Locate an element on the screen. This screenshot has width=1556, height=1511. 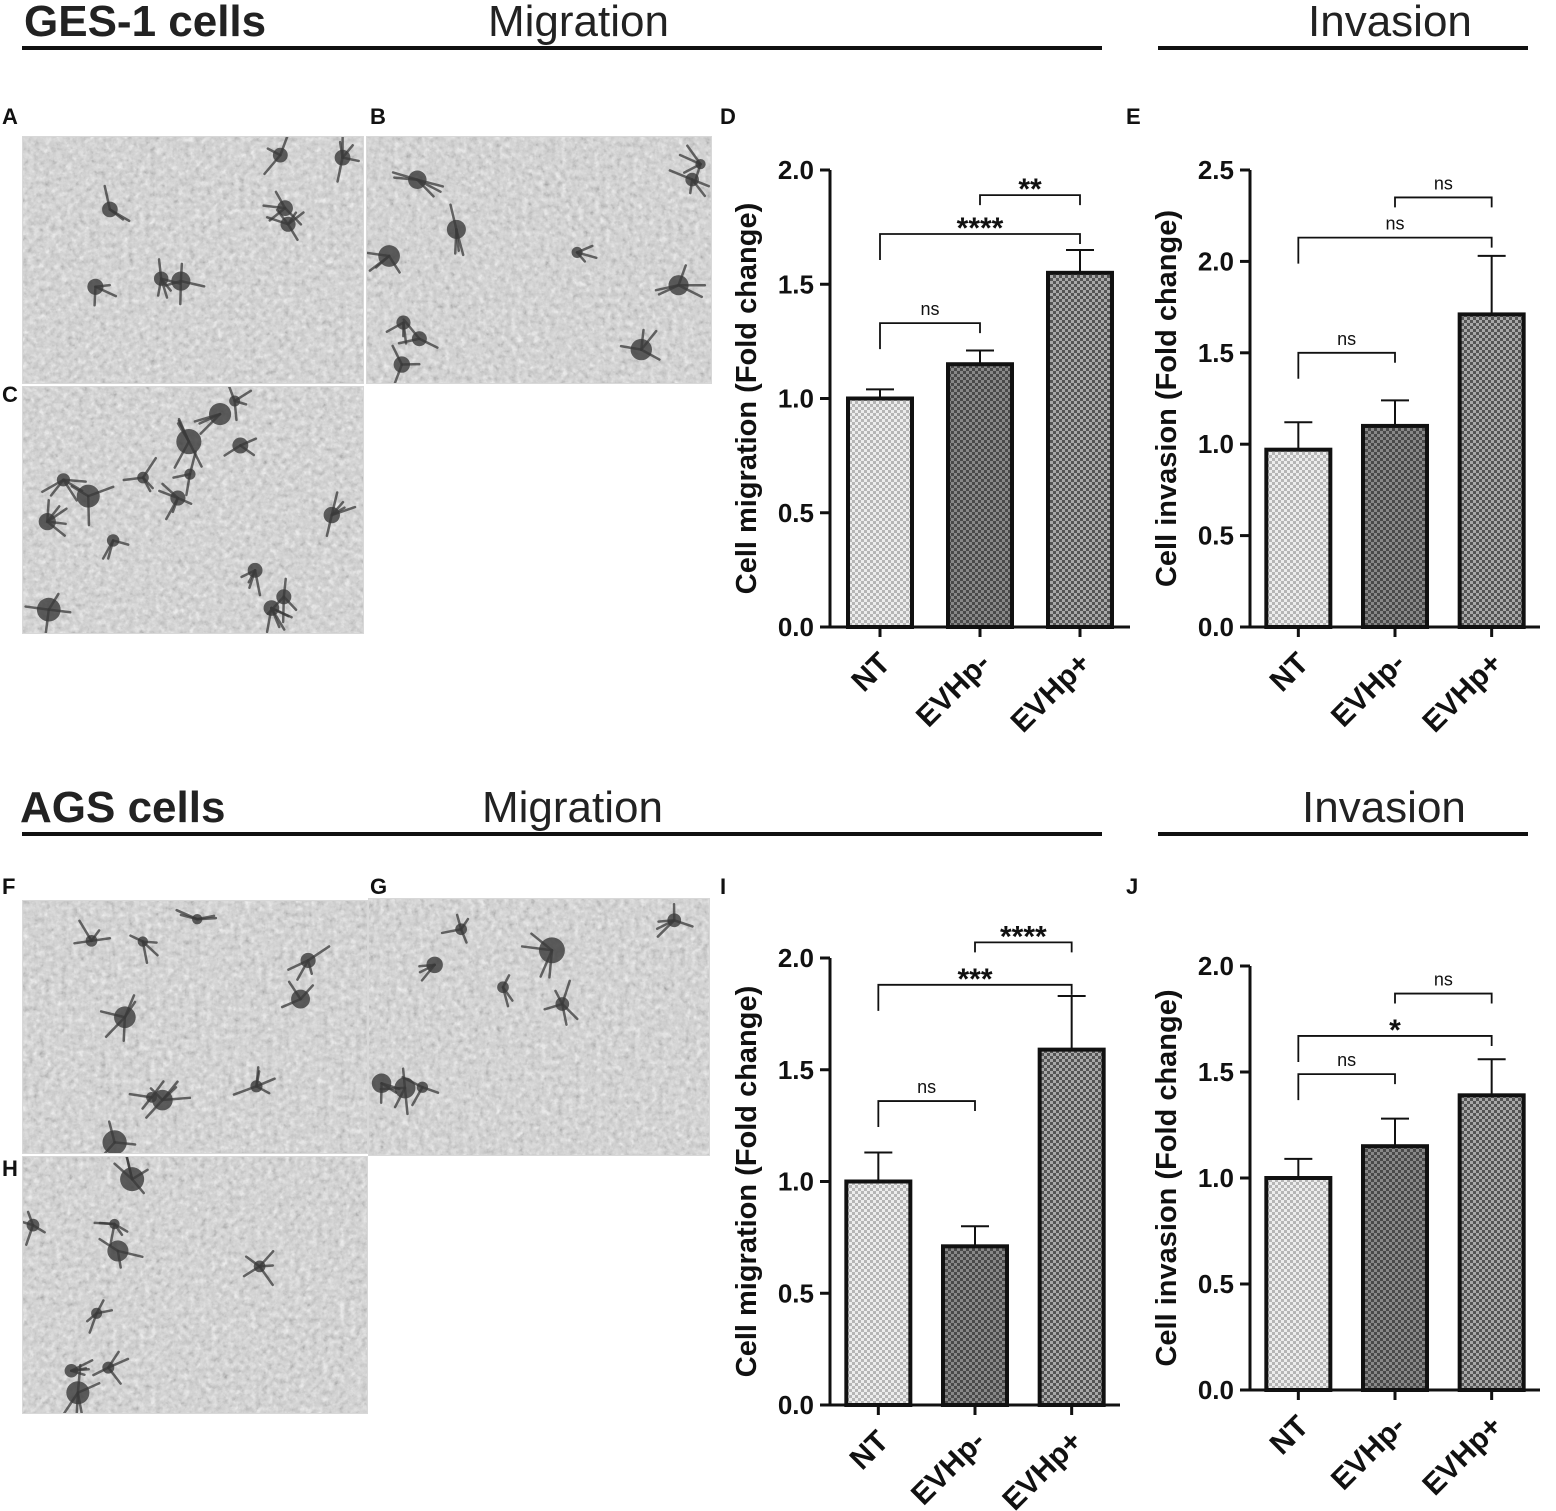
micrograph-g is located at coordinates (539, 1027).